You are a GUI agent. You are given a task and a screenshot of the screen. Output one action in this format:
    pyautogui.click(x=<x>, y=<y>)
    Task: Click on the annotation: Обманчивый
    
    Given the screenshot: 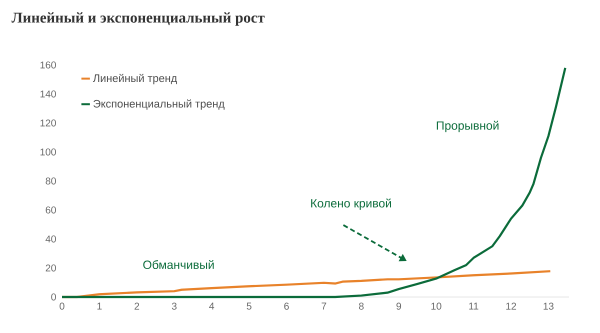 What is the action you would take?
    pyautogui.click(x=178, y=265)
    